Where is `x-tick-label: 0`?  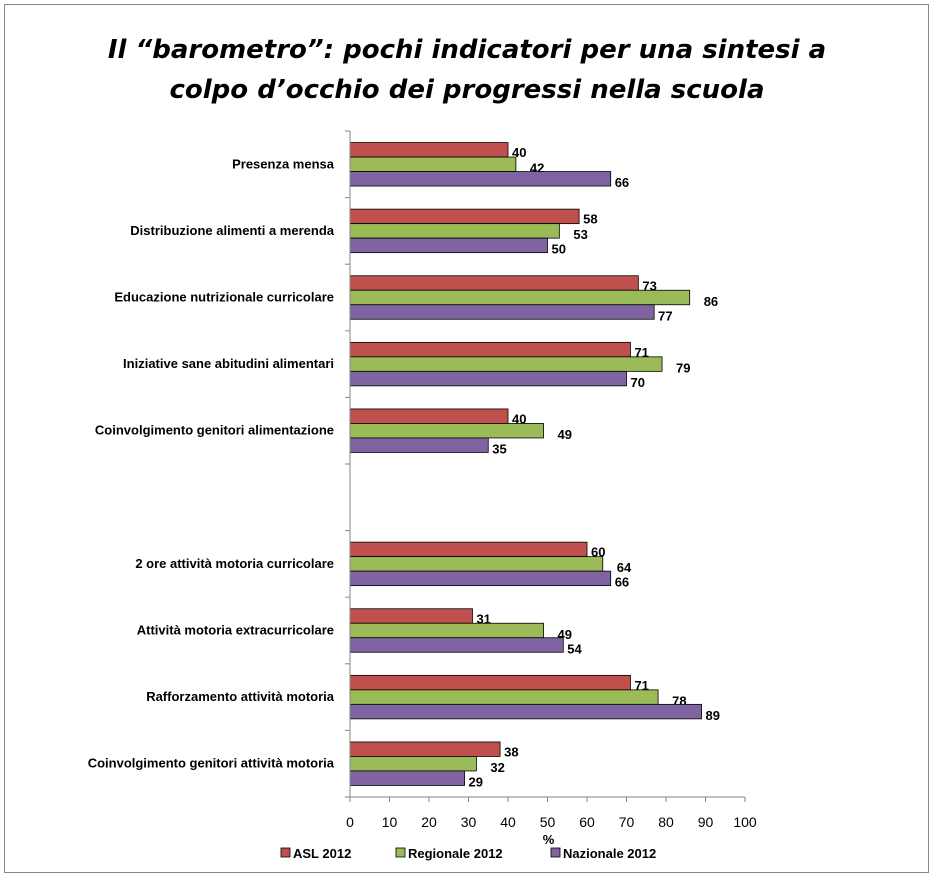
x-tick-label: 0 is located at coordinates (350, 822).